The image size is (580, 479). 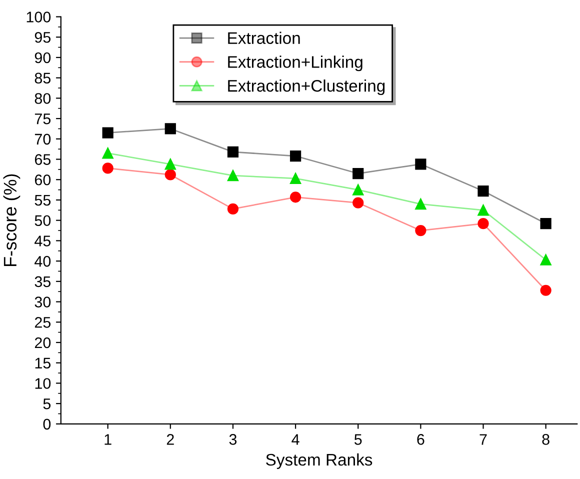 I want to click on legend-label: Extraction+Linking, so click(x=295, y=64).